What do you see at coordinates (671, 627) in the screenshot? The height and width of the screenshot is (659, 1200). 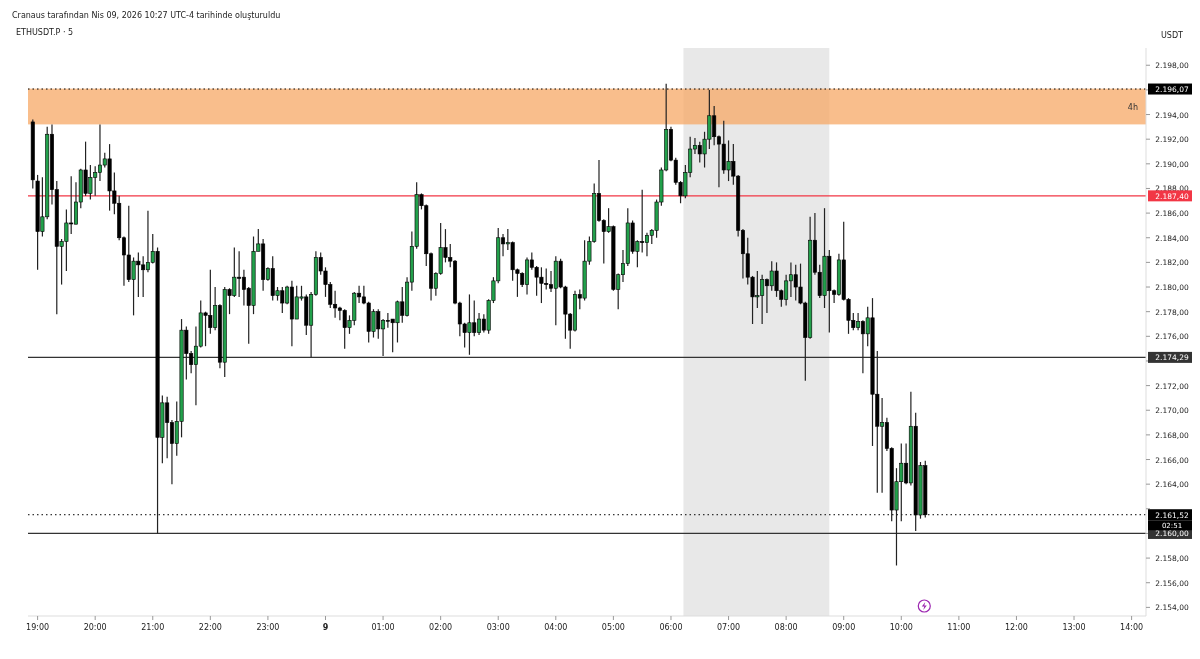 I see `x-tick-label: 06:00` at bounding box center [671, 627].